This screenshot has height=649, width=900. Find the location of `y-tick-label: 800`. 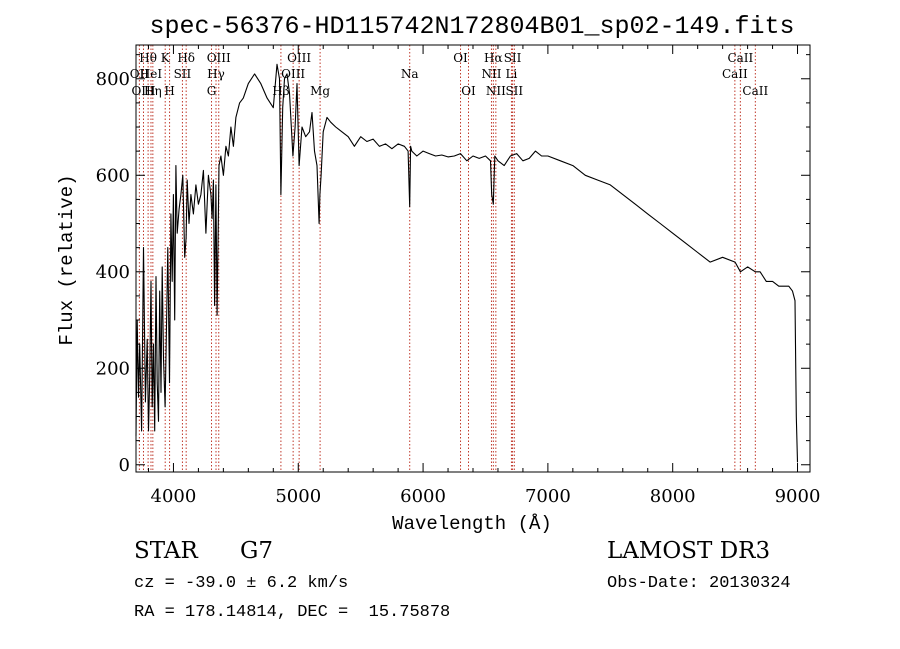

y-tick-label: 800 is located at coordinates (113, 79).